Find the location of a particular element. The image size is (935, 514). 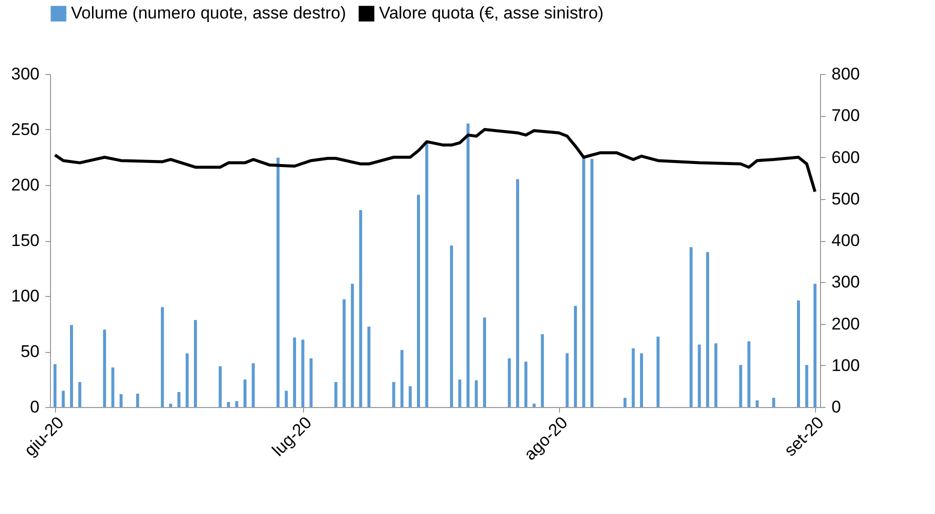

y-tick-label: 50 is located at coordinates (30, 351).